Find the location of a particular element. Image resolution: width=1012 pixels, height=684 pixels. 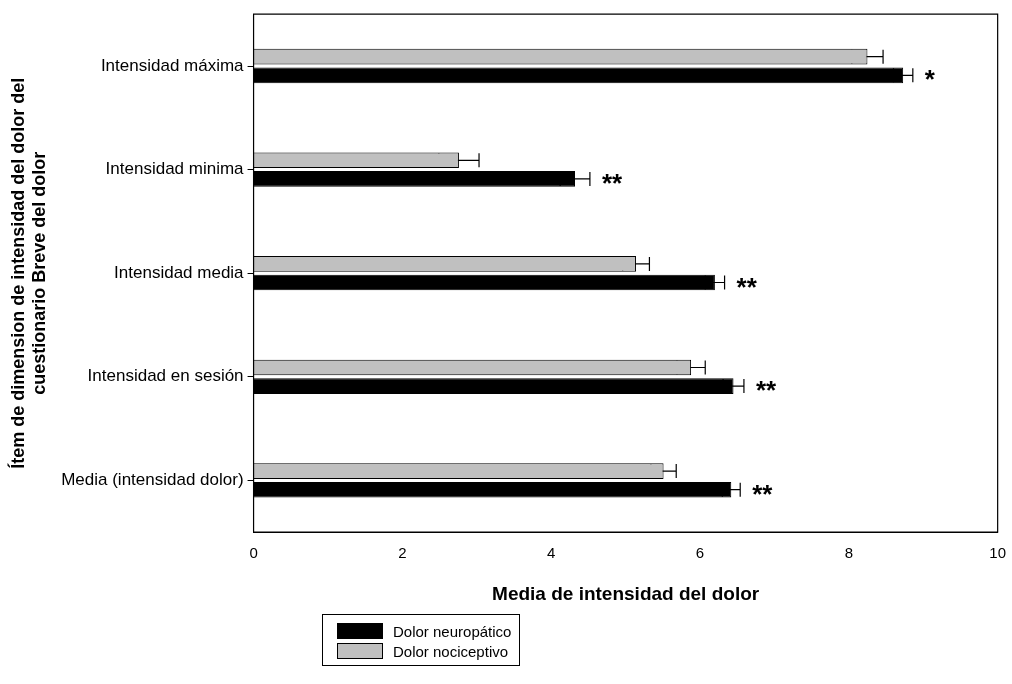

y-tick-label: Intensidad minima is located at coordinates (175, 169).